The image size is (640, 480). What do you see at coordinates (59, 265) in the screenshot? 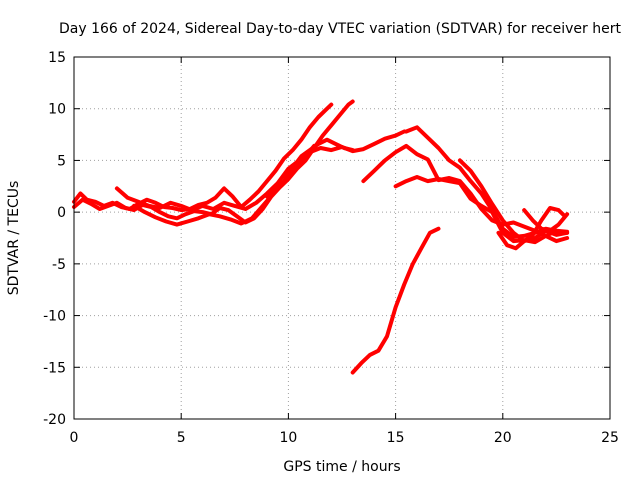
I see `y-tick-label: -5` at bounding box center [59, 265].